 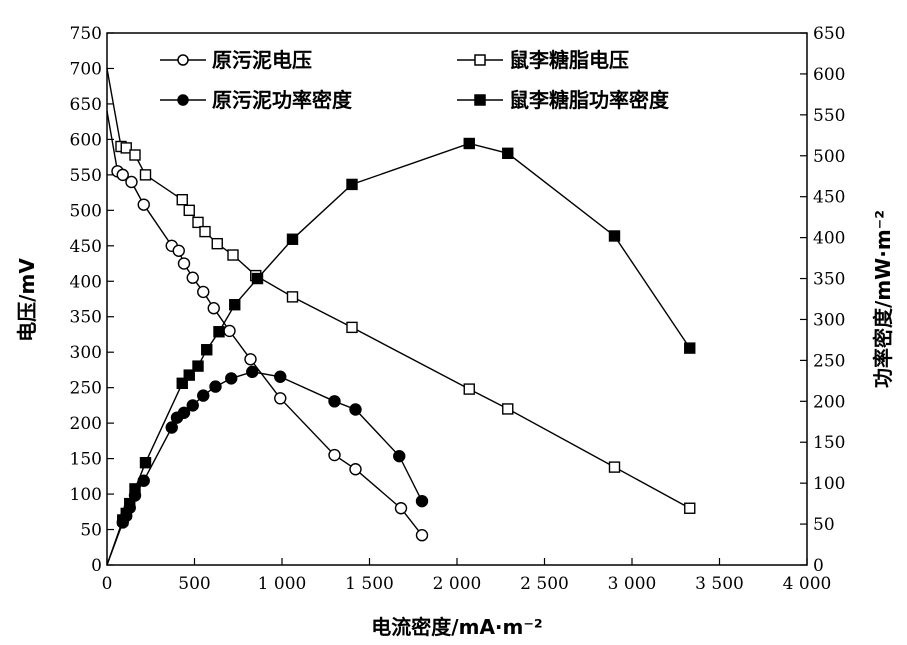 What do you see at coordinates (86, 282) in the screenshot?
I see `left-y-tick-label-8: 400` at bounding box center [86, 282].